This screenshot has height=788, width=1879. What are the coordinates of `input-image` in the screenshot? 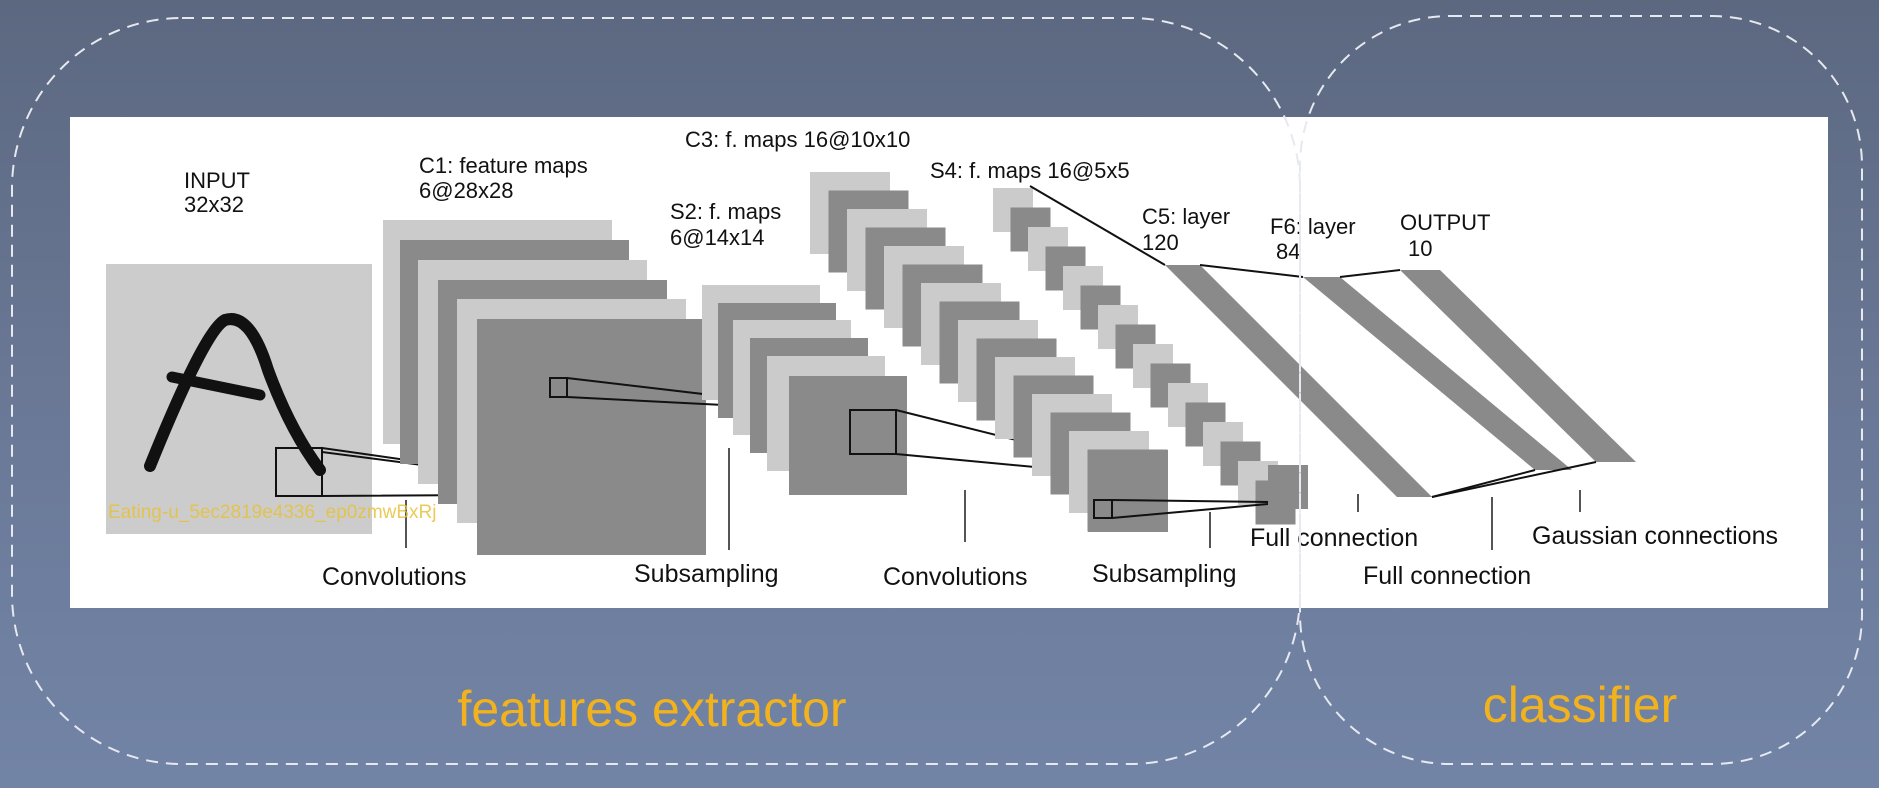 It's located at (239, 399).